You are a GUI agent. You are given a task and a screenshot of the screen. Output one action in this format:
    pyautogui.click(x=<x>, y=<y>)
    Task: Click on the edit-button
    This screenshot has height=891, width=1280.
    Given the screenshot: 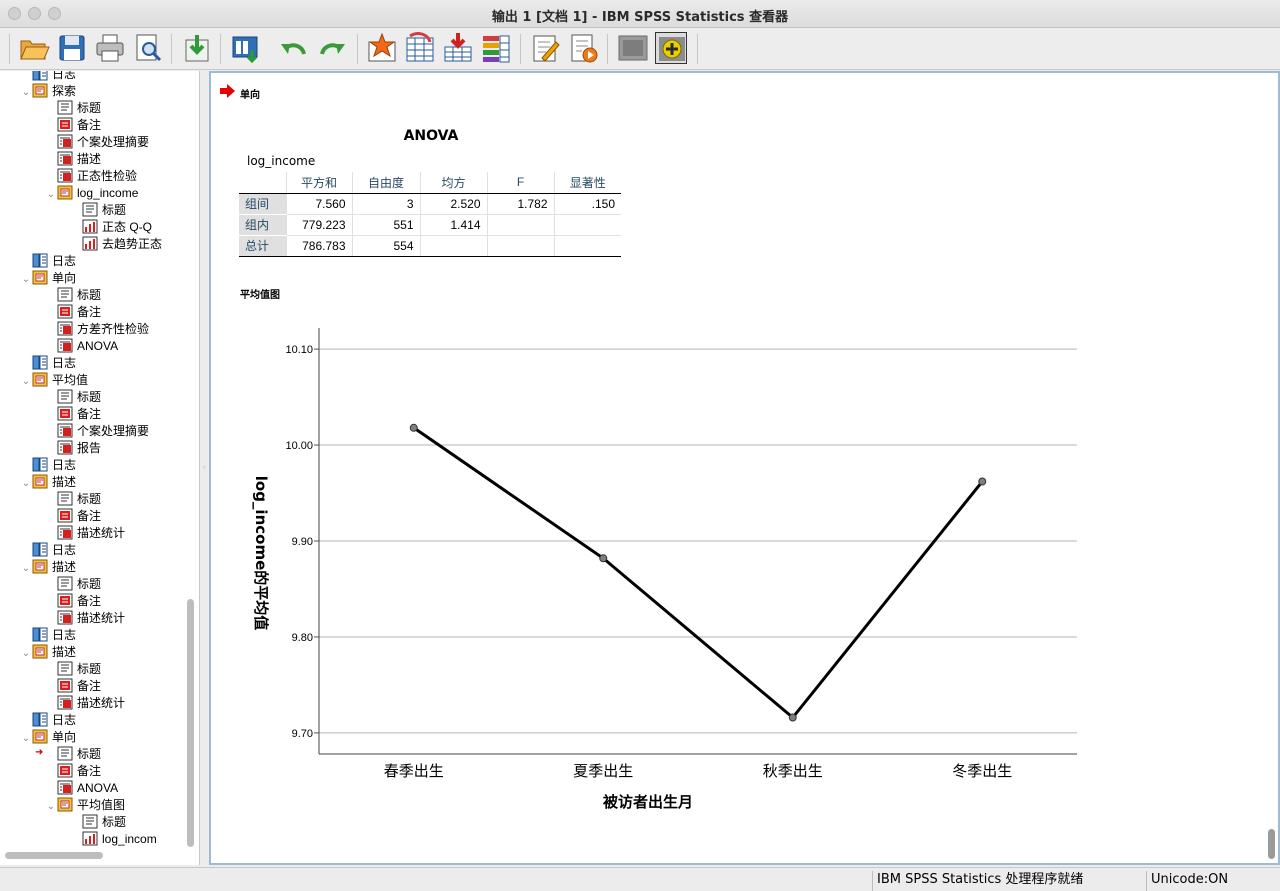 What is the action you would take?
    pyautogui.click(x=546, y=48)
    